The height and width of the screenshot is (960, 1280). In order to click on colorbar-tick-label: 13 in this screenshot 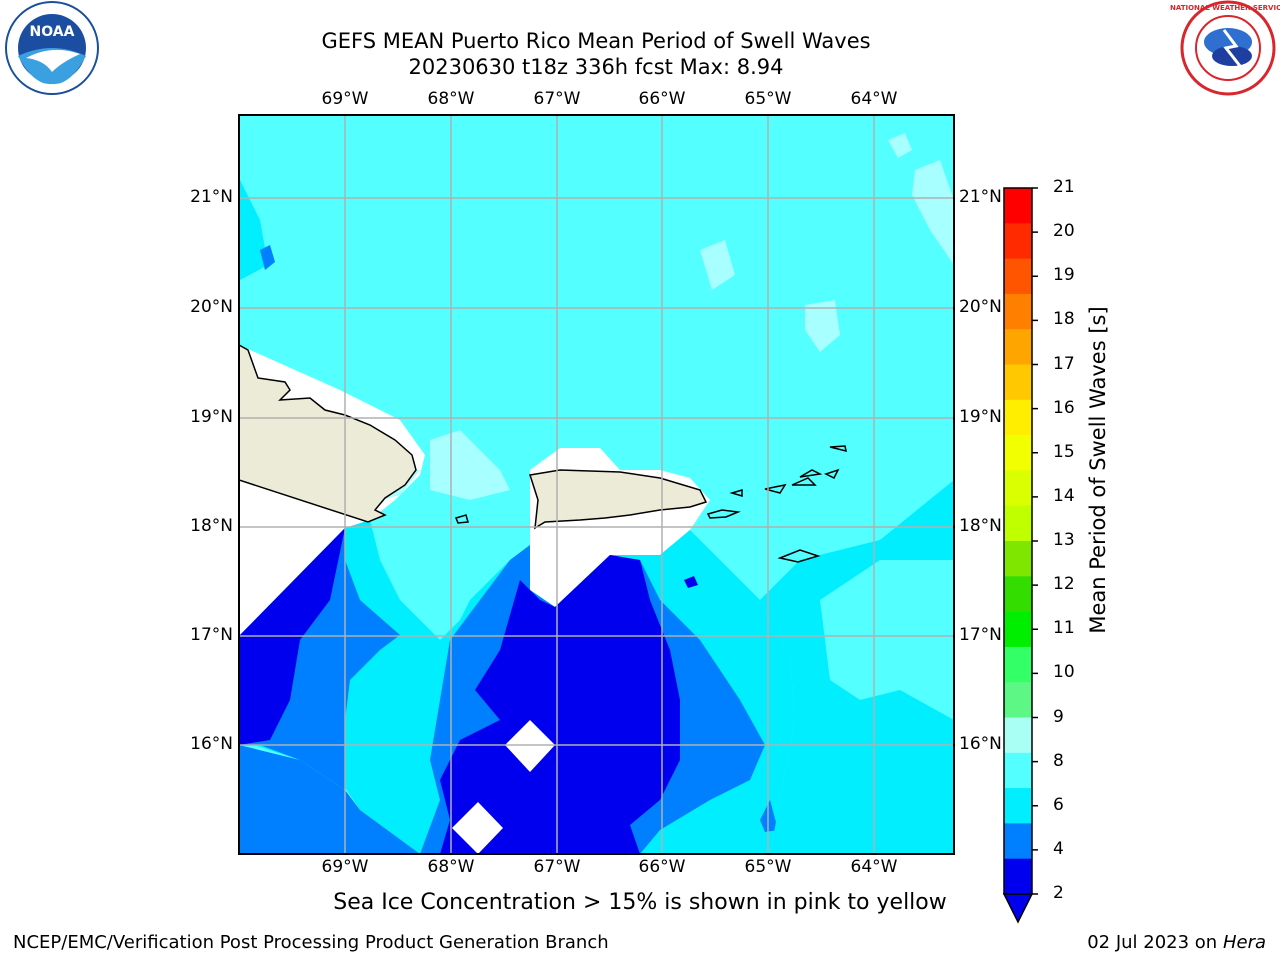, I will do `click(1064, 540)`.